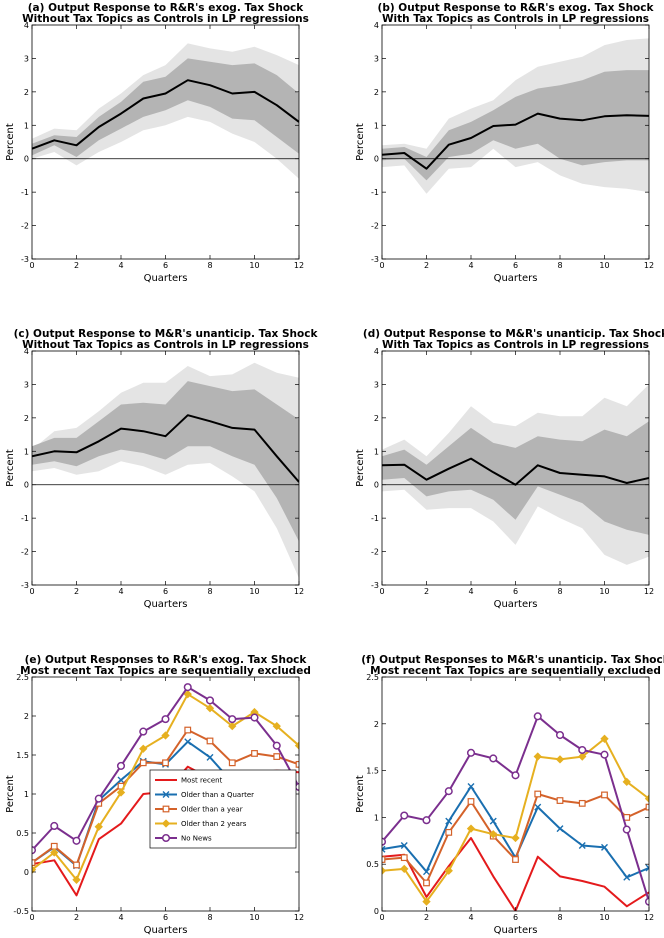 The width and height of the screenshot is (664, 938). What do you see at coordinates (196, 839) in the screenshot?
I see `legend-label: No News` at bounding box center [196, 839].